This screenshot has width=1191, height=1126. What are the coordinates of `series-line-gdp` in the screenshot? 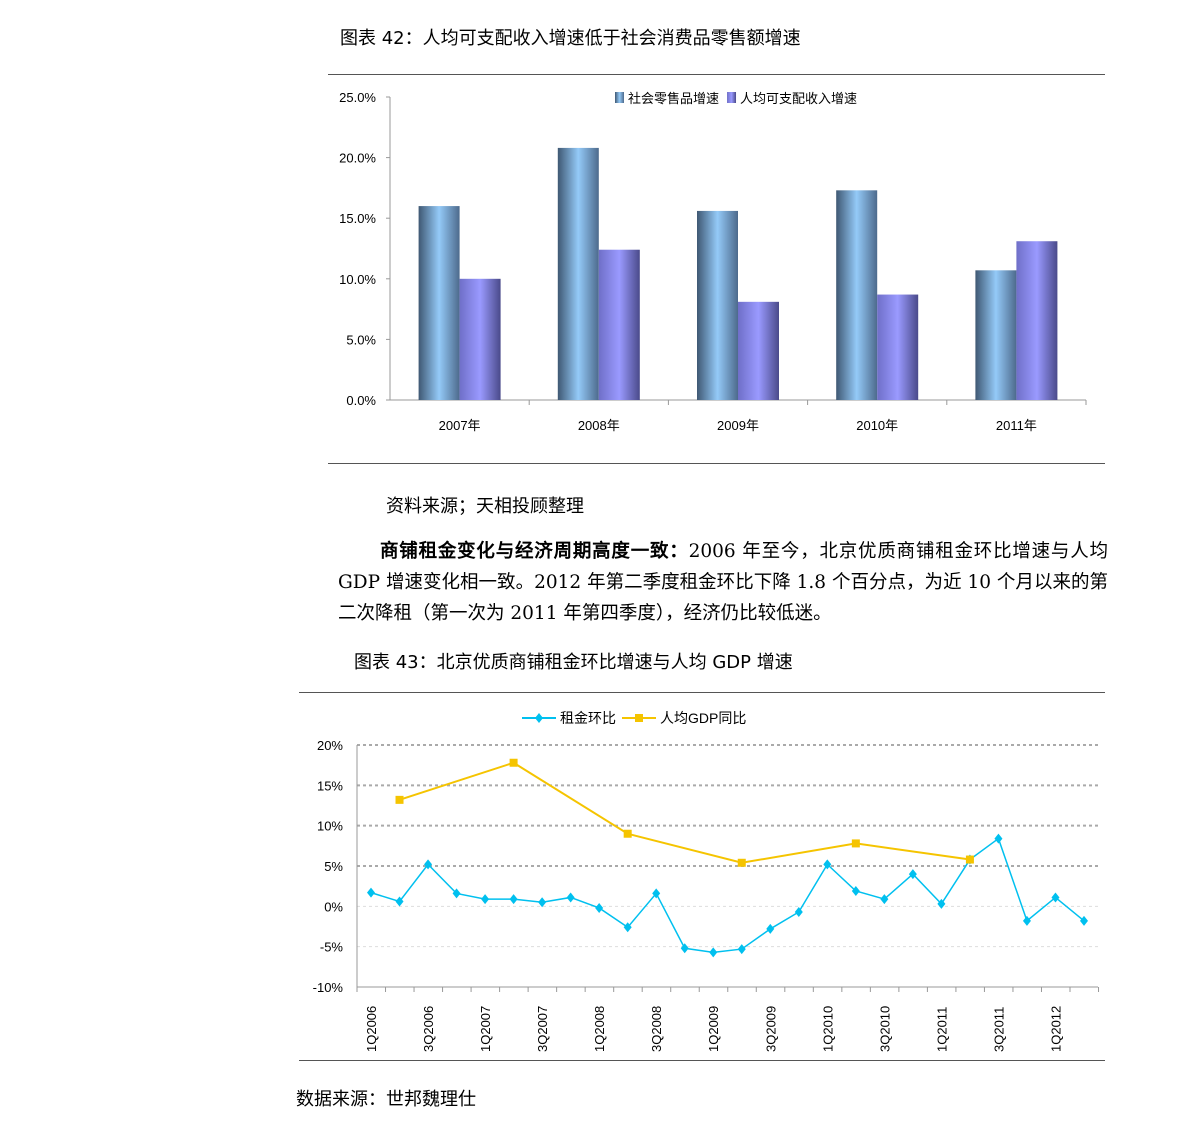 It's located at (685, 812).